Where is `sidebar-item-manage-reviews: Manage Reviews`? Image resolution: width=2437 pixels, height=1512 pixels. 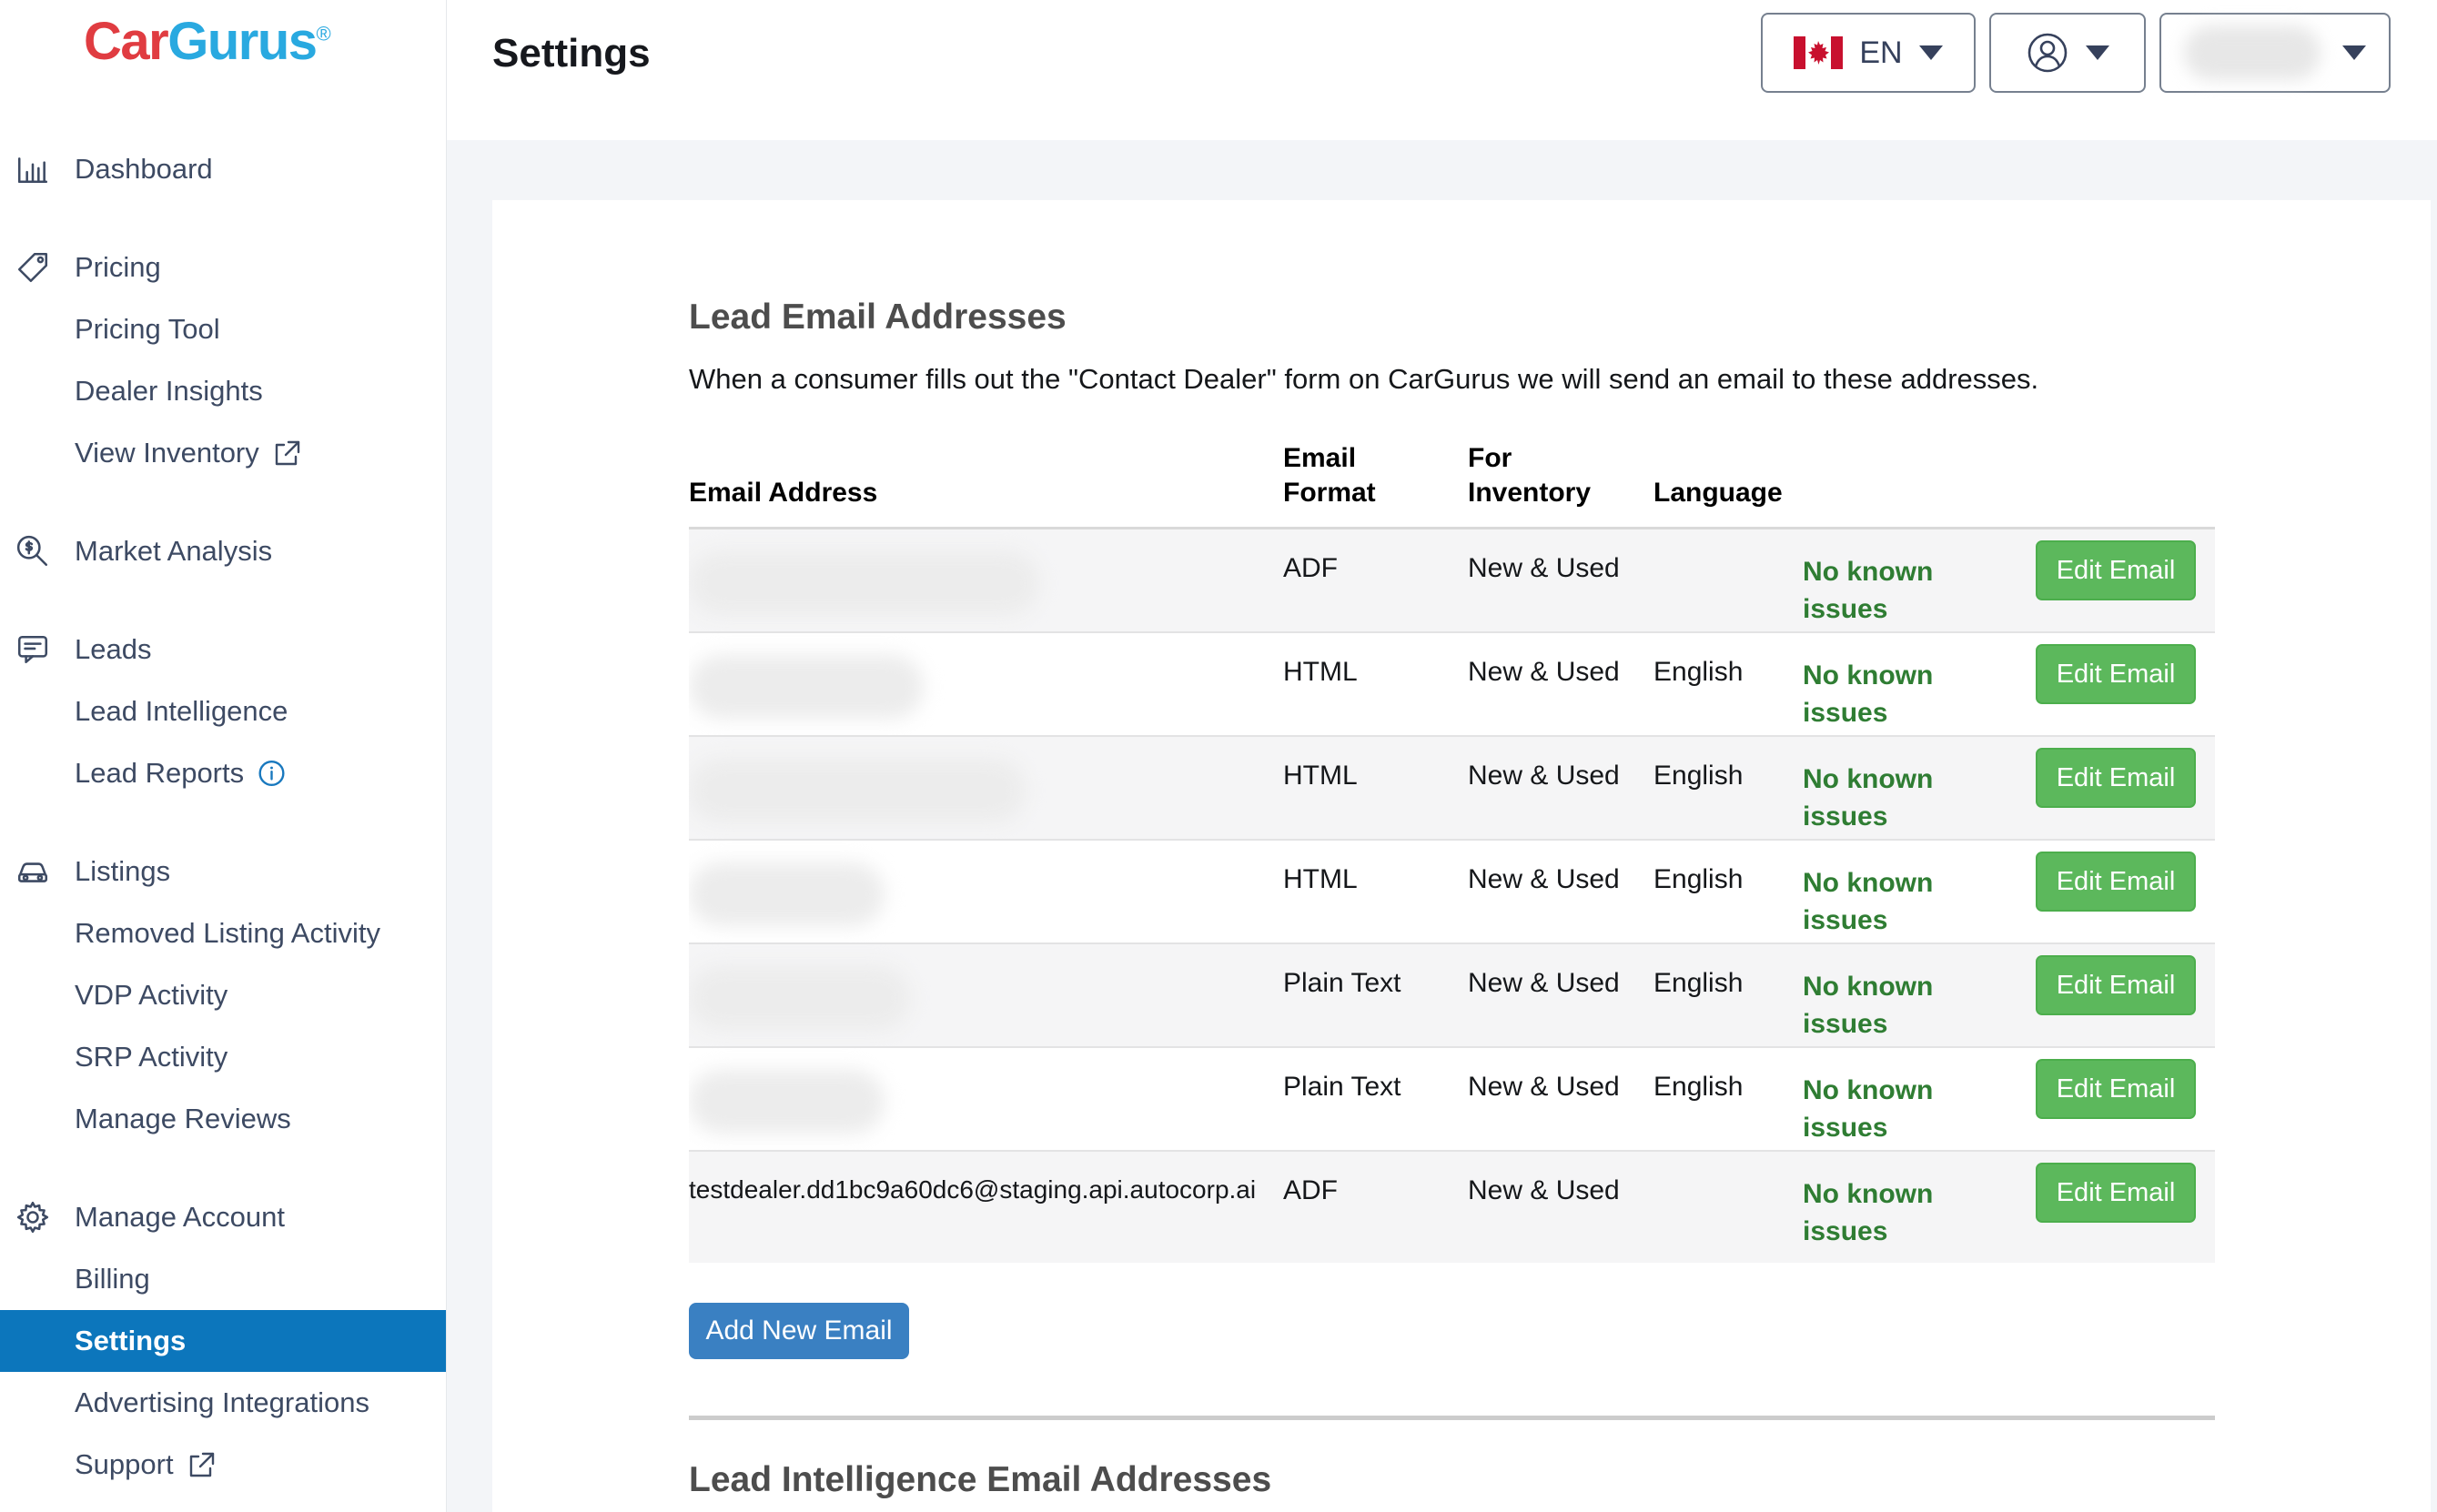 sidebar-item-manage-reviews: Manage Reviews is located at coordinates (223, 1119).